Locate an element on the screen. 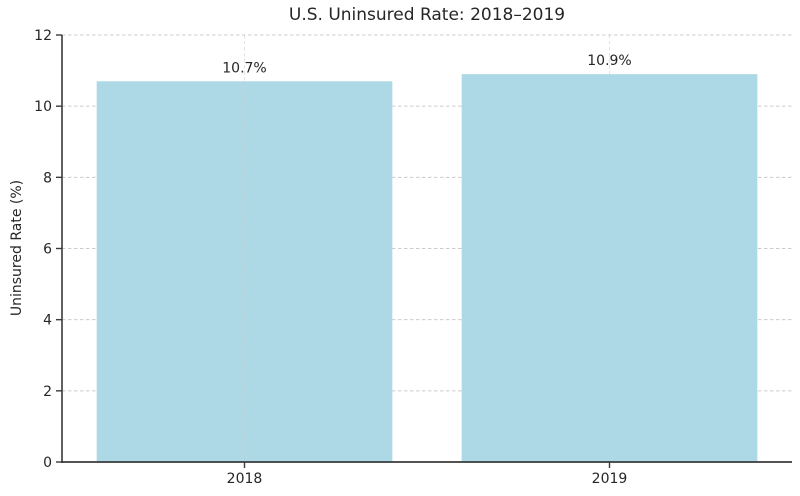 This screenshot has height=496, width=800. y-tick-label-4: 4 is located at coordinates (47, 321).